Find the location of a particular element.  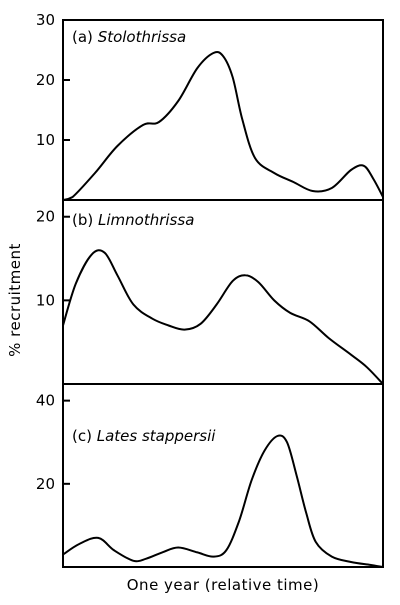

y-tick-label-a-20: 20 is located at coordinates (45, 80).